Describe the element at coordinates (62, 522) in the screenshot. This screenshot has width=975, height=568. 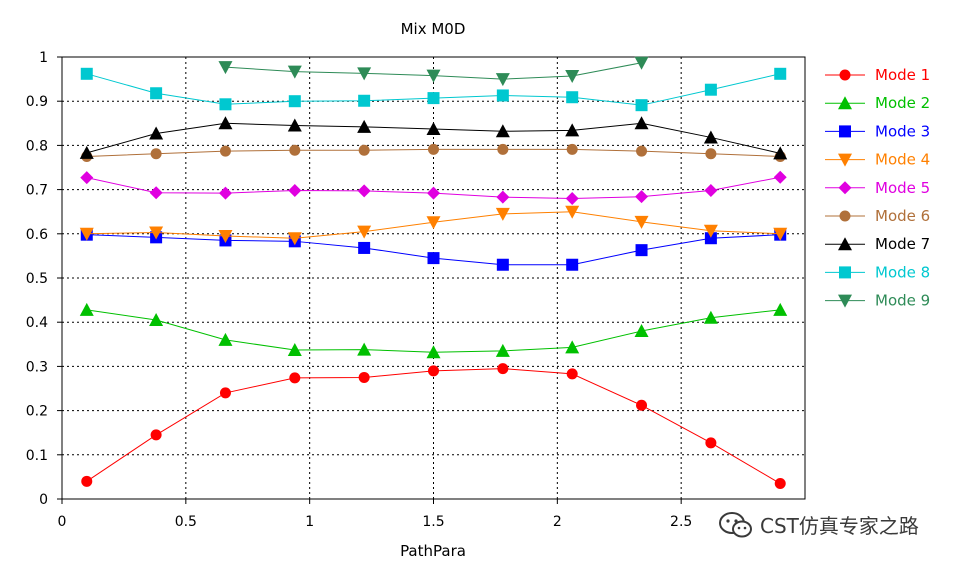
I see `x-tick-label: 0` at that location.